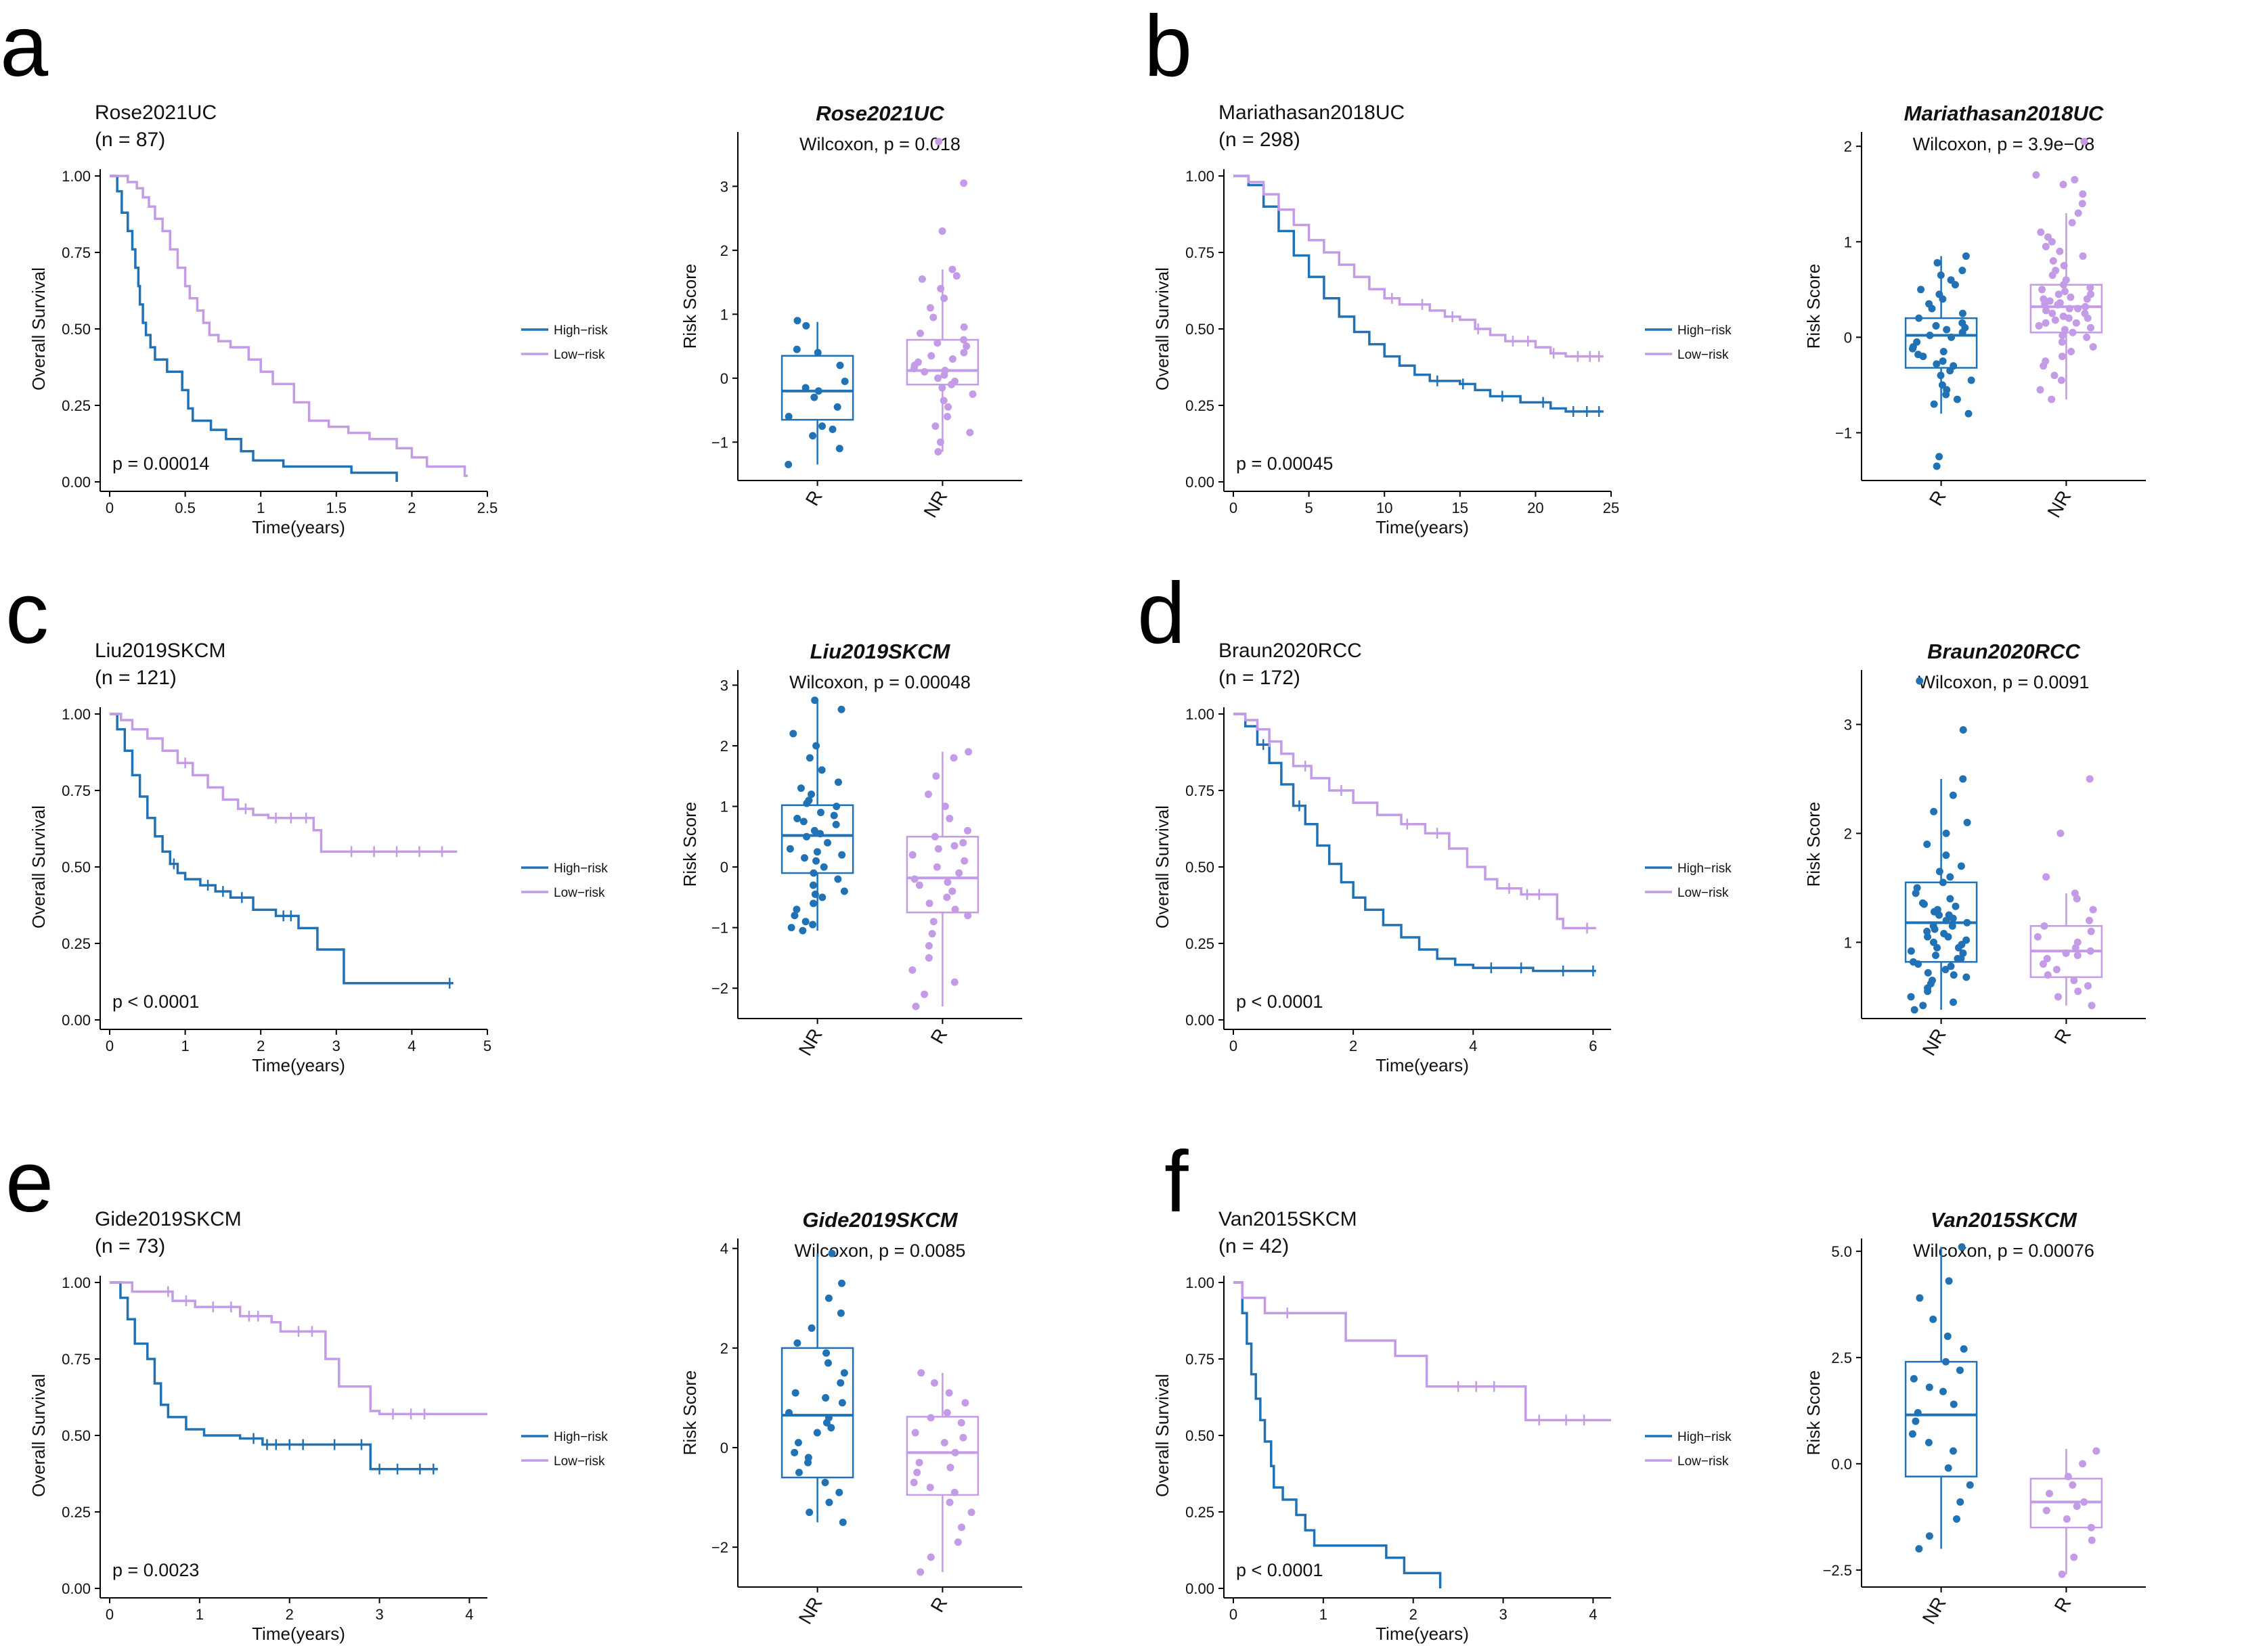  Describe the element at coordinates (939, 1036) in the screenshot. I see `x-category-label: R` at that location.